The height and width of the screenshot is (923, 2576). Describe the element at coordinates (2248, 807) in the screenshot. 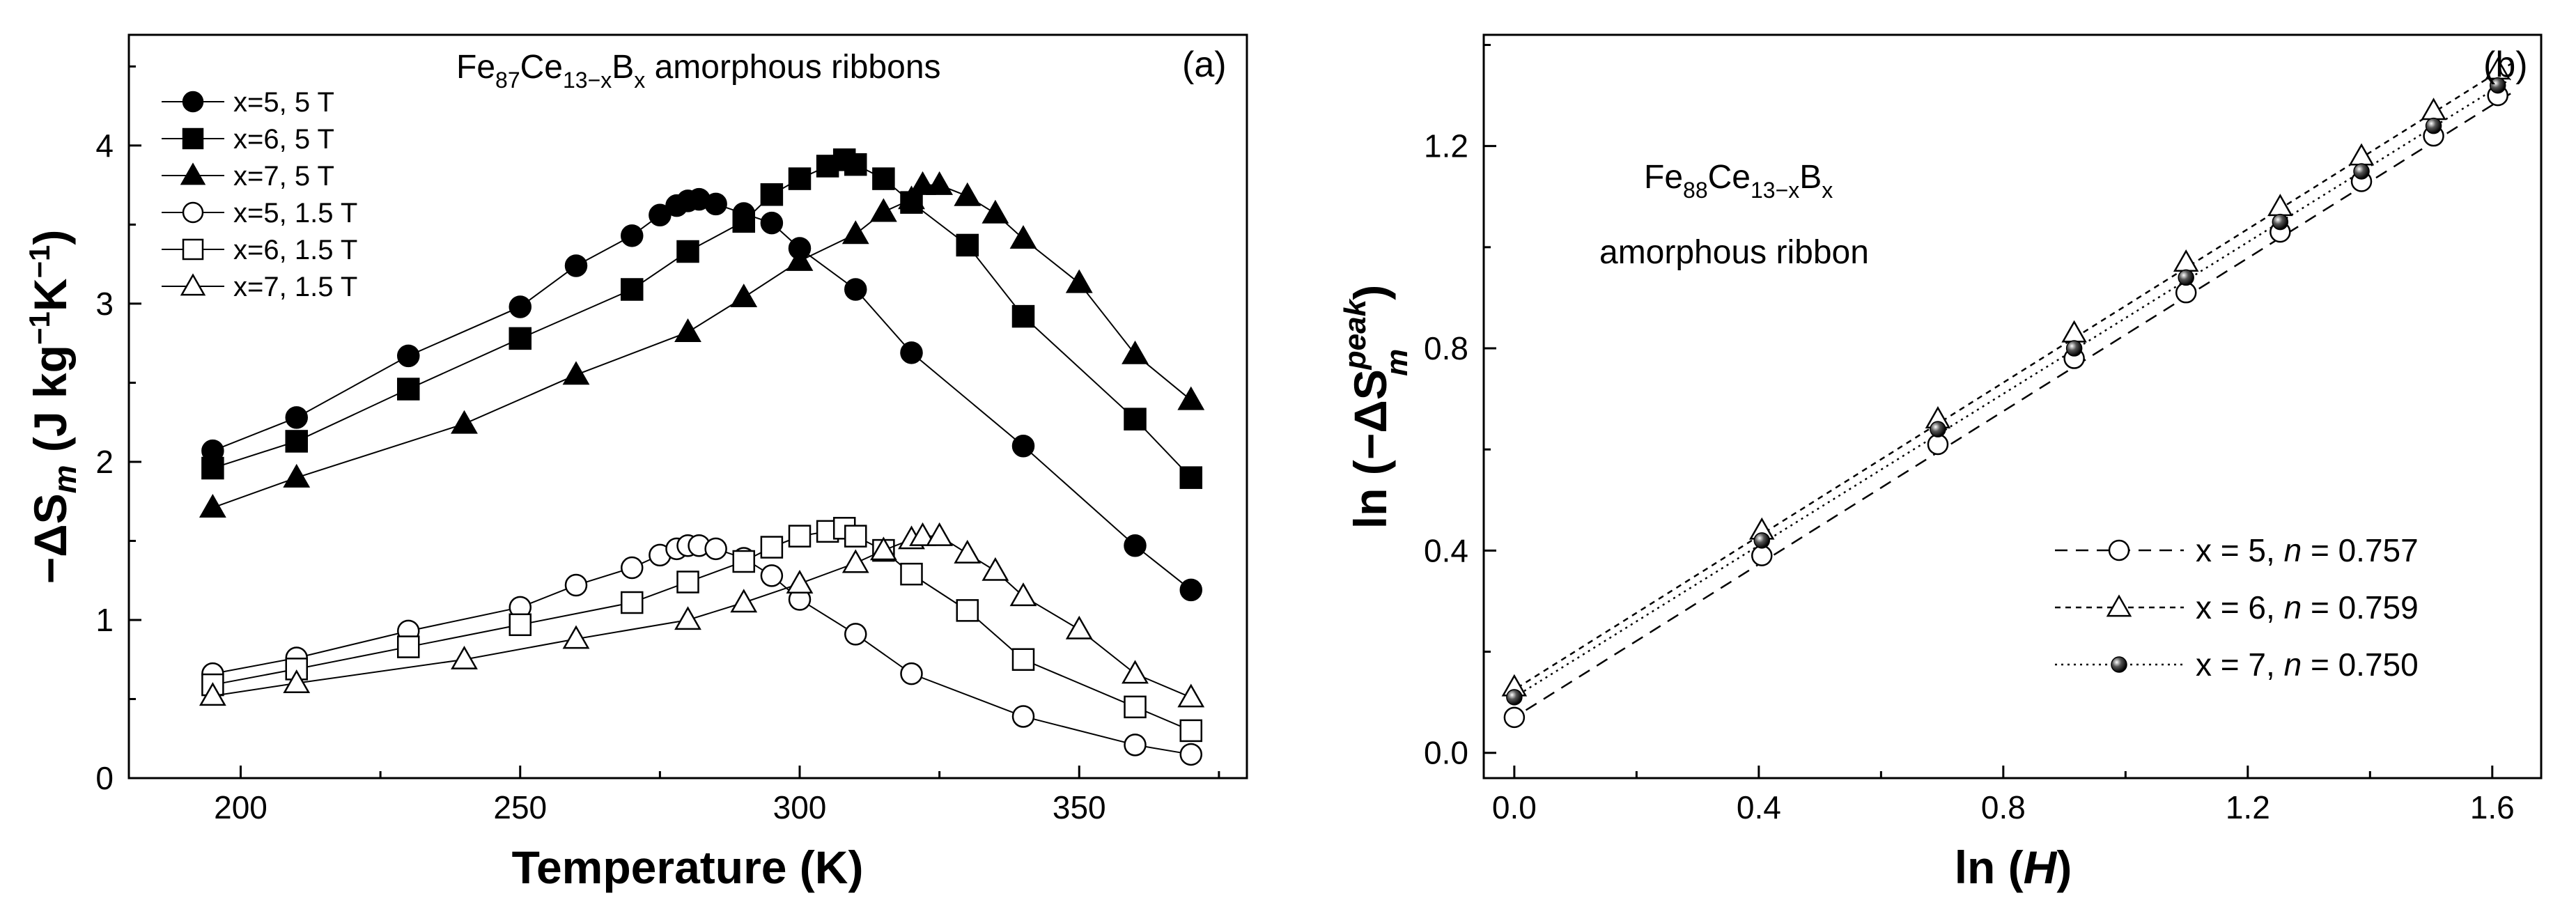

I see `x-tick-label-1.2: 1.2` at that location.